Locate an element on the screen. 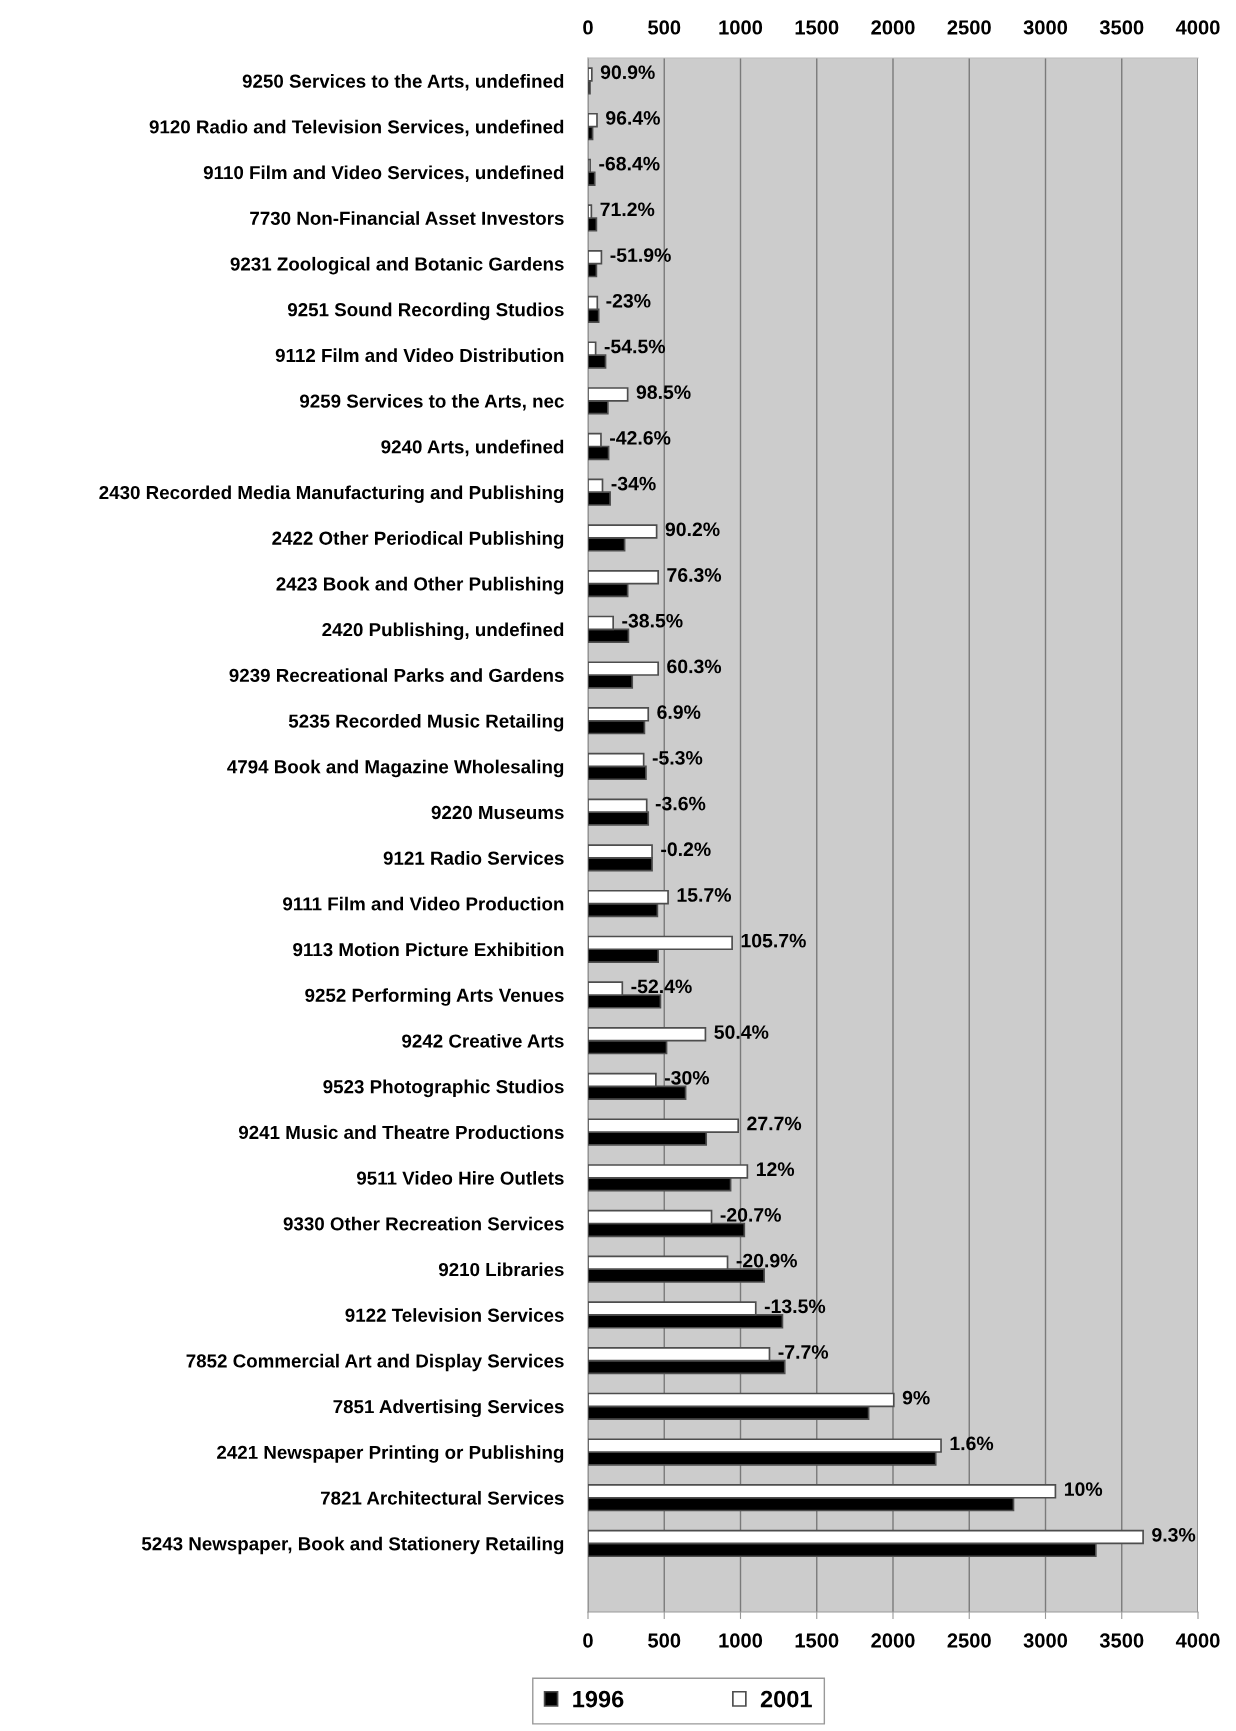 The height and width of the screenshot is (1731, 1236). y-tick-label: 9231 Zoological and Botanic Gardens is located at coordinates (397, 265).